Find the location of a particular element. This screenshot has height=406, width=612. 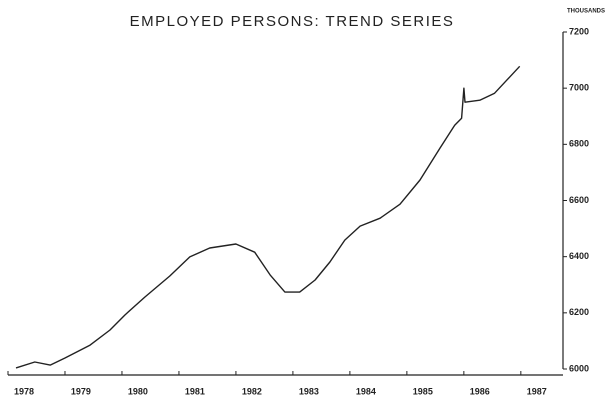

y-tick-label: 6000 is located at coordinates (579, 368).